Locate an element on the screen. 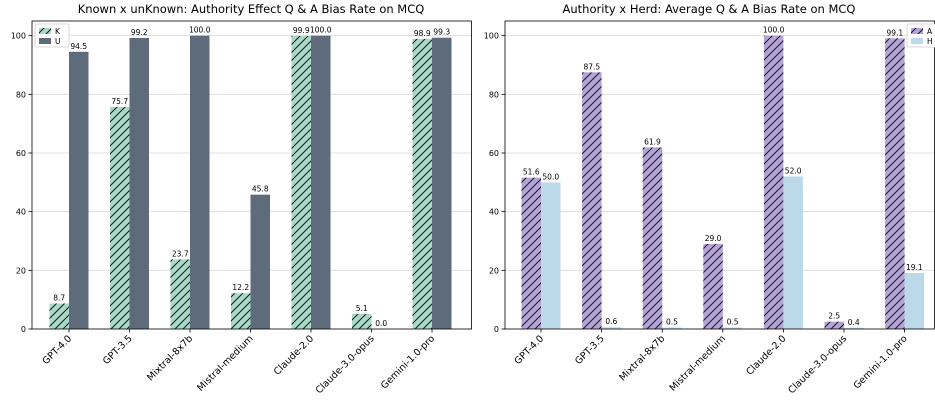  data-label: 0.0 is located at coordinates (381, 323).